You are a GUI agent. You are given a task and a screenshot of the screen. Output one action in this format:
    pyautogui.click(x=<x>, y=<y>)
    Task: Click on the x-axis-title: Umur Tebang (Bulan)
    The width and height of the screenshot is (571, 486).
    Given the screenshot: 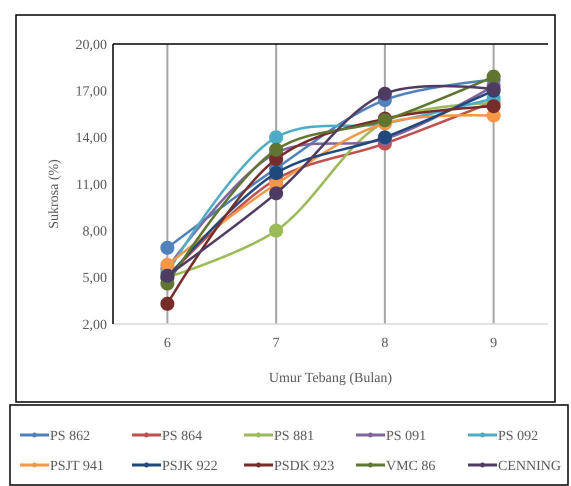 What is the action you would take?
    pyautogui.click(x=330, y=378)
    